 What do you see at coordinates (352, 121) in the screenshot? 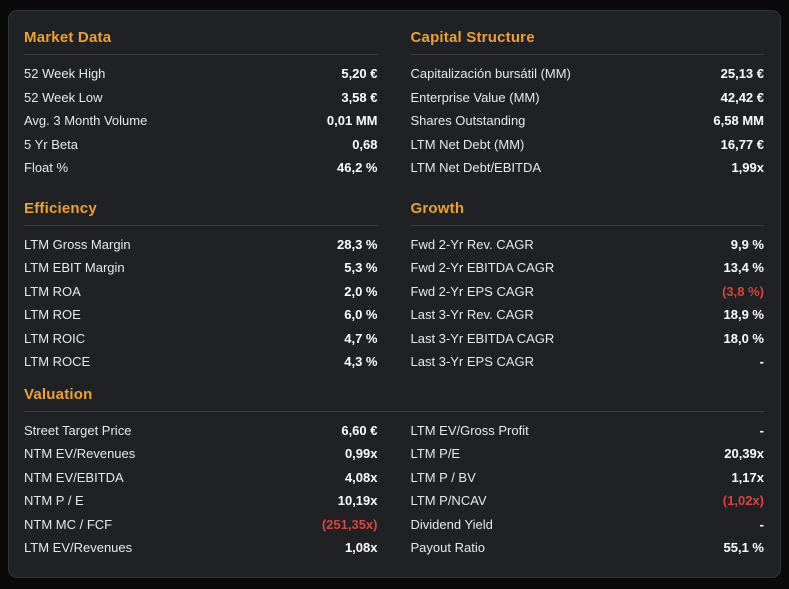
I see `metric-value: 0,01 MM` at bounding box center [352, 121].